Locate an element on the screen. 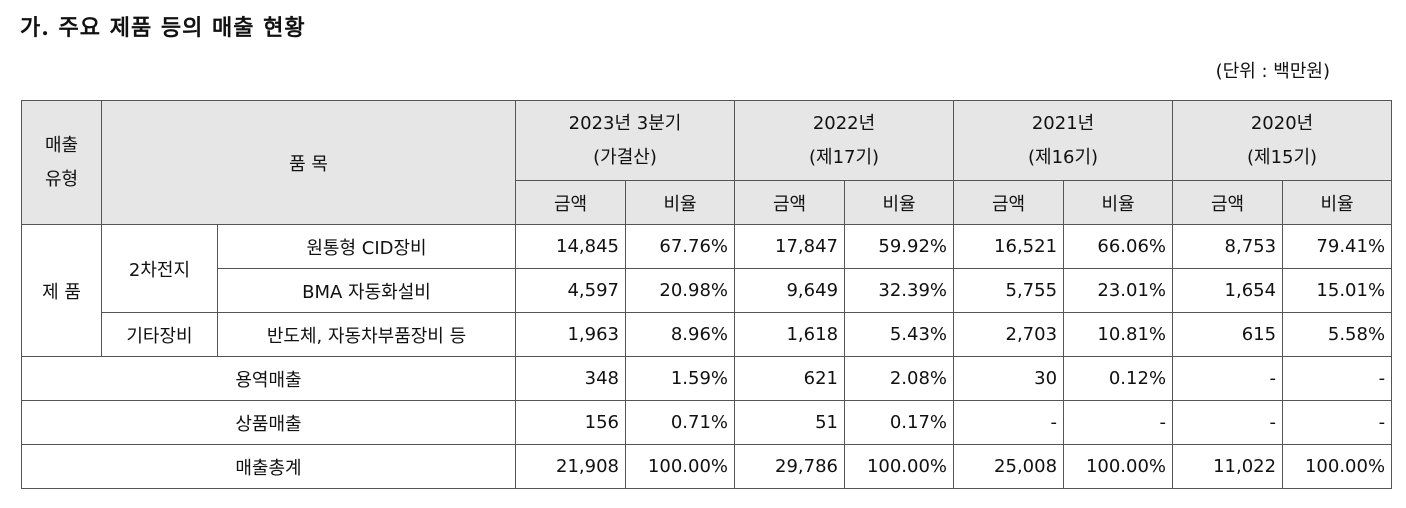 The image size is (1406, 508). ratio-cell: 20.98% is located at coordinates (680, 290).